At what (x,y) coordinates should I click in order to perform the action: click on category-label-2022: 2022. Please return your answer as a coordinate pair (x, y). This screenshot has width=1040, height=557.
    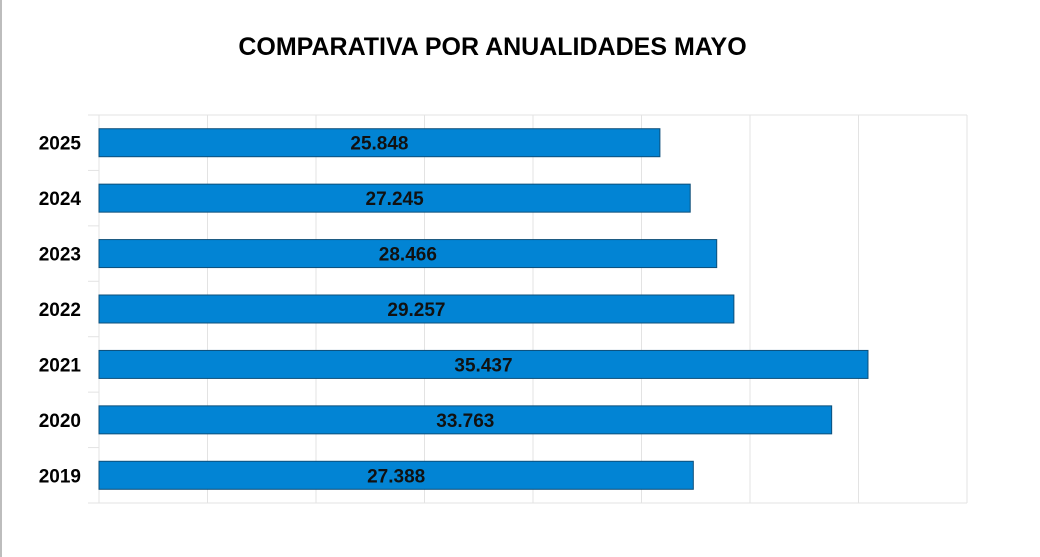
    Looking at the image, I should click on (60, 310).